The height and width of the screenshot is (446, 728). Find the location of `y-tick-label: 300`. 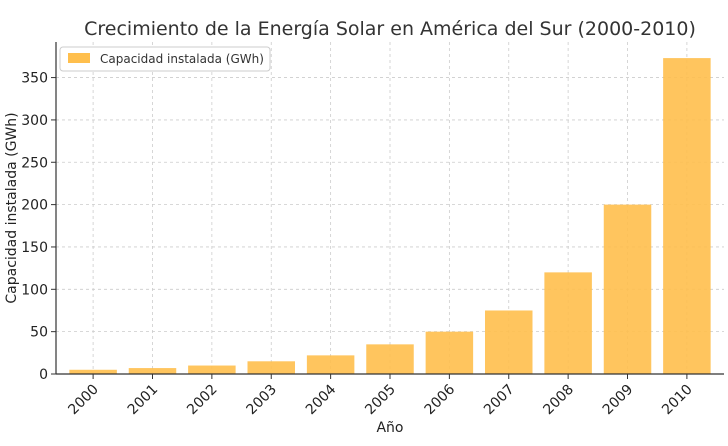

y-tick-label: 300 is located at coordinates (34, 121).